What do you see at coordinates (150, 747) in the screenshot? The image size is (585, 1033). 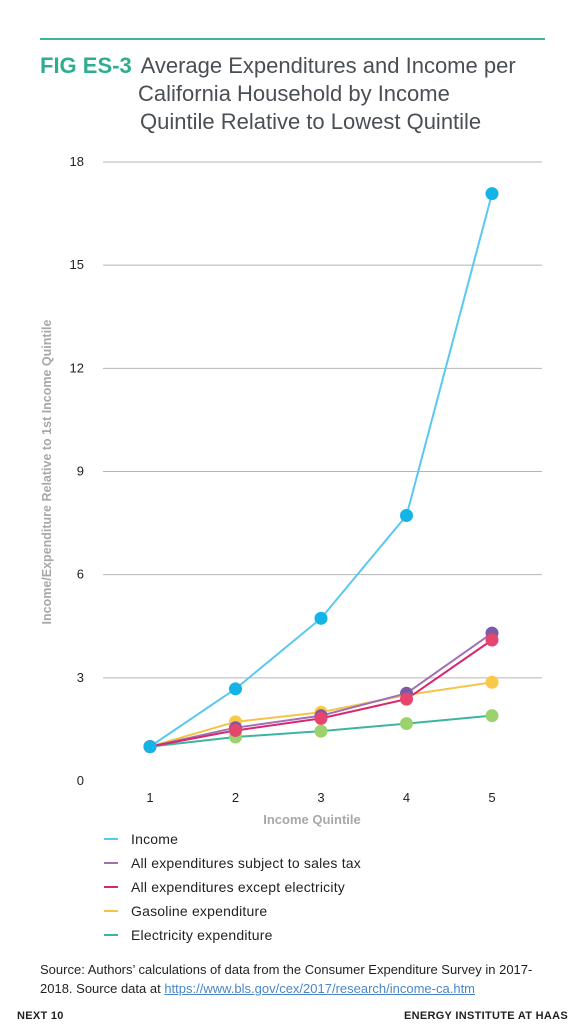 I see `data-point-s1-q1` at bounding box center [150, 747].